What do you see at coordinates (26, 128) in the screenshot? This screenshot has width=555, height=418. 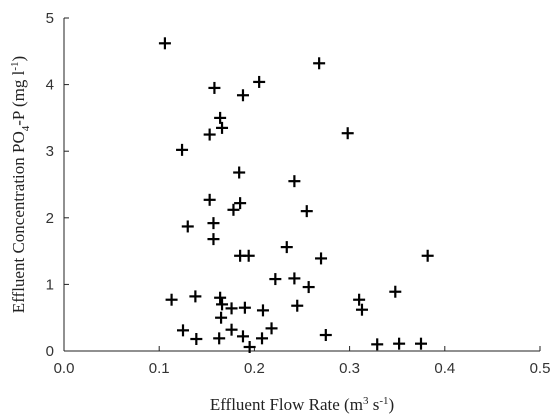 I see `y-axis-label-sub: 4` at bounding box center [26, 128].